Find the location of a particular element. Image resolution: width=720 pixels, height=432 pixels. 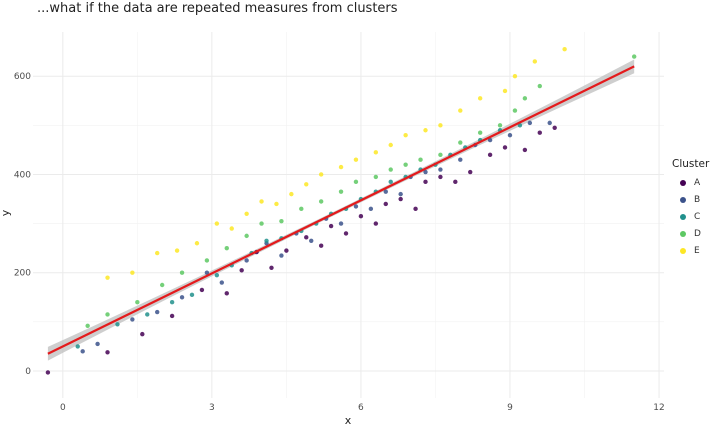

legend-label: E is located at coordinates (697, 250).